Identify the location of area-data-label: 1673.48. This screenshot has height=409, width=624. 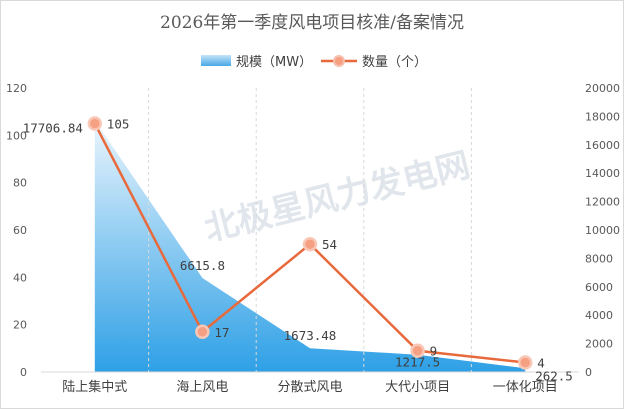
(310, 335).